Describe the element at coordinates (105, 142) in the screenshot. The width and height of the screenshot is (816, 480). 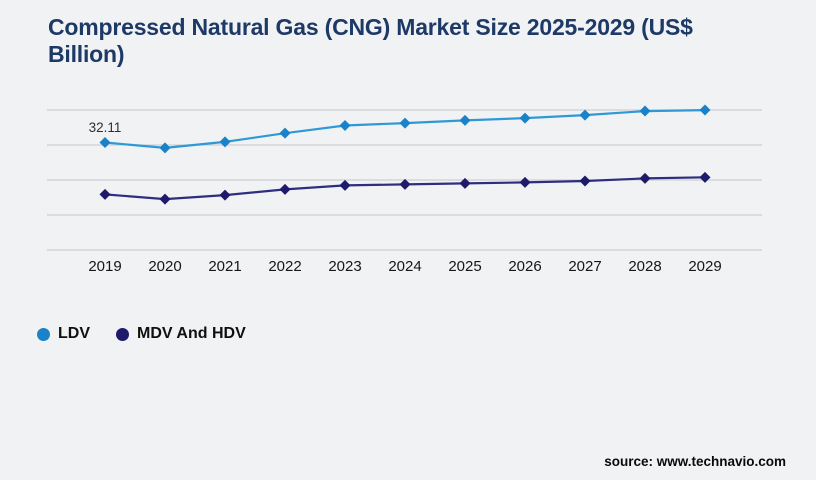
I see `data-point-ldv-2019` at that location.